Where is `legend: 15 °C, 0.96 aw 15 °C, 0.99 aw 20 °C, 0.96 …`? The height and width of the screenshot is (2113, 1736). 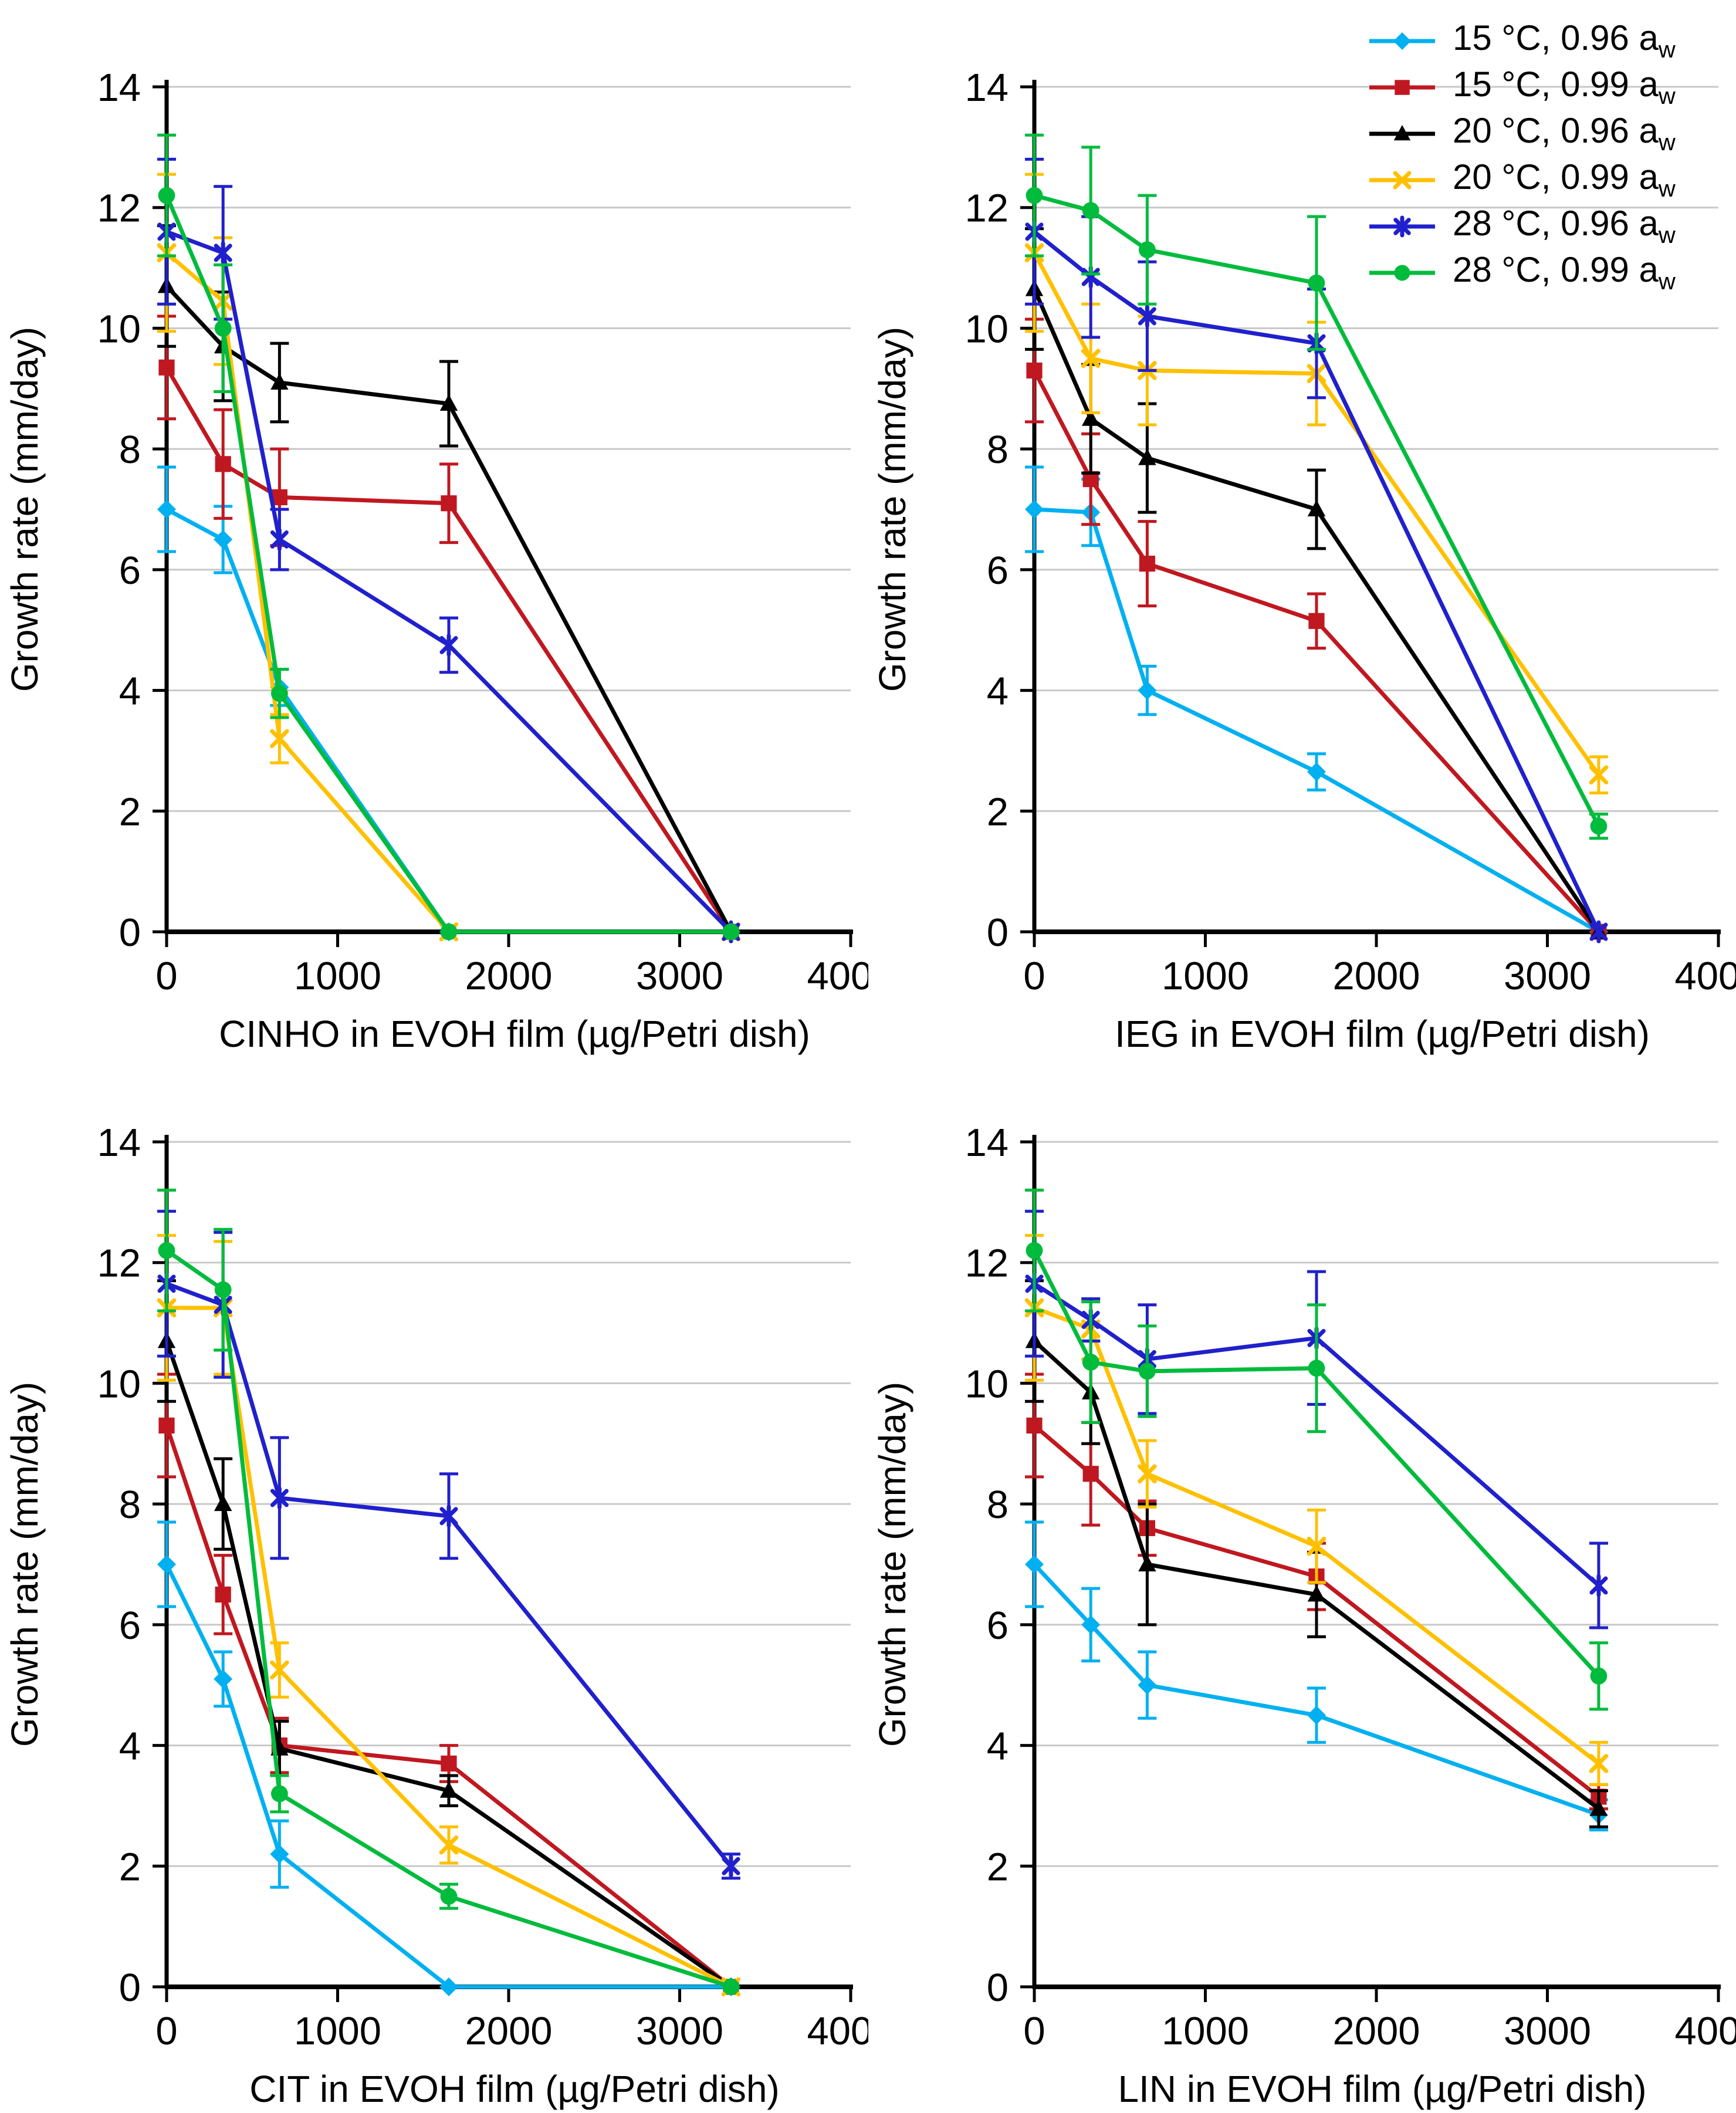 legend: 15 °C, 0.96 aw 15 °C, 0.99 aw 20 °C, 0.96 … is located at coordinates (1521, 157).